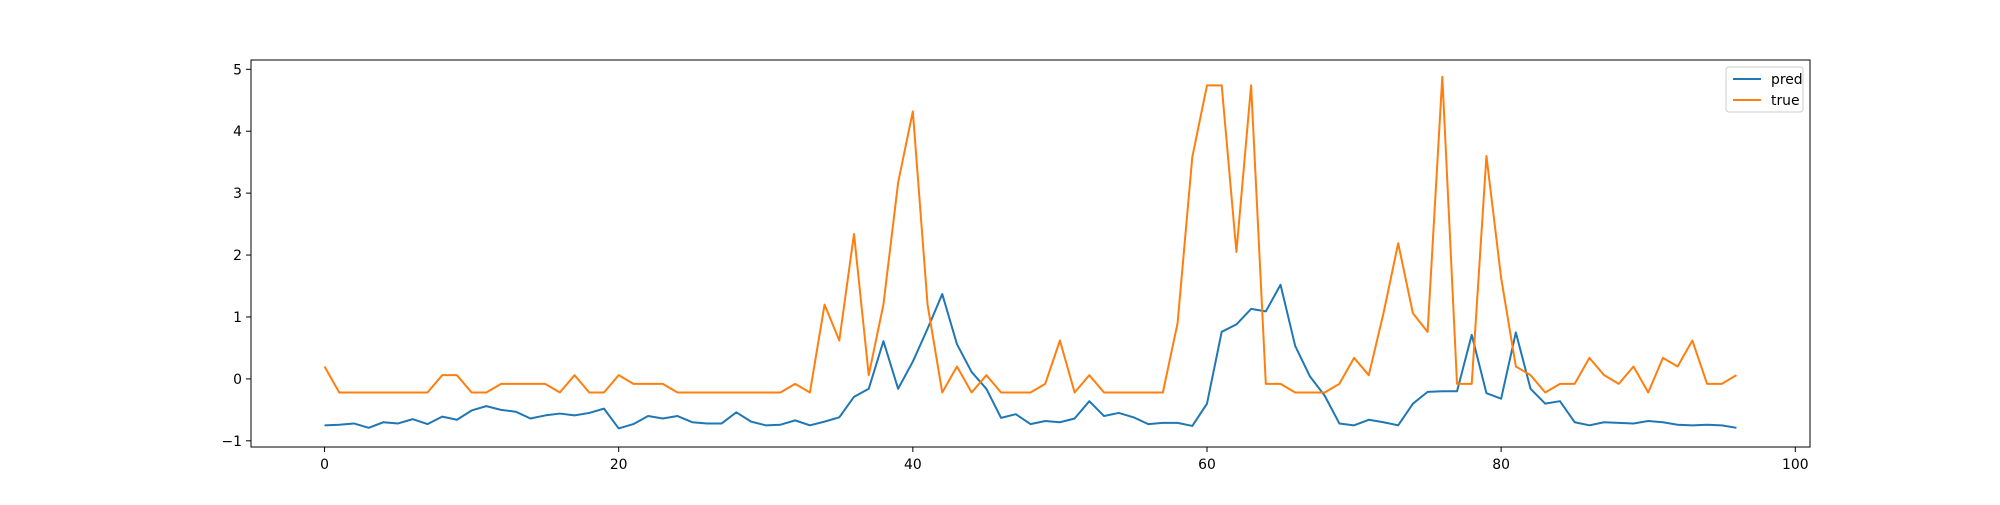 This screenshot has width=2000, height=505. I want to click on y-axis: −1 0 1 2 3 4 5, so click(236, 256).